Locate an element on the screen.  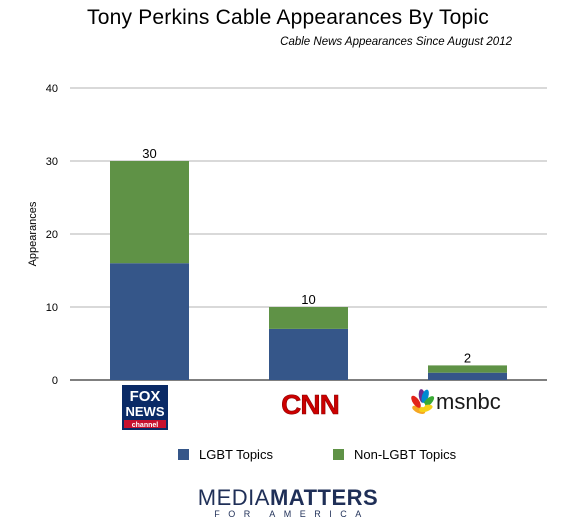
fox-news-logo: FOX NEWS channel is located at coordinates (145, 407).